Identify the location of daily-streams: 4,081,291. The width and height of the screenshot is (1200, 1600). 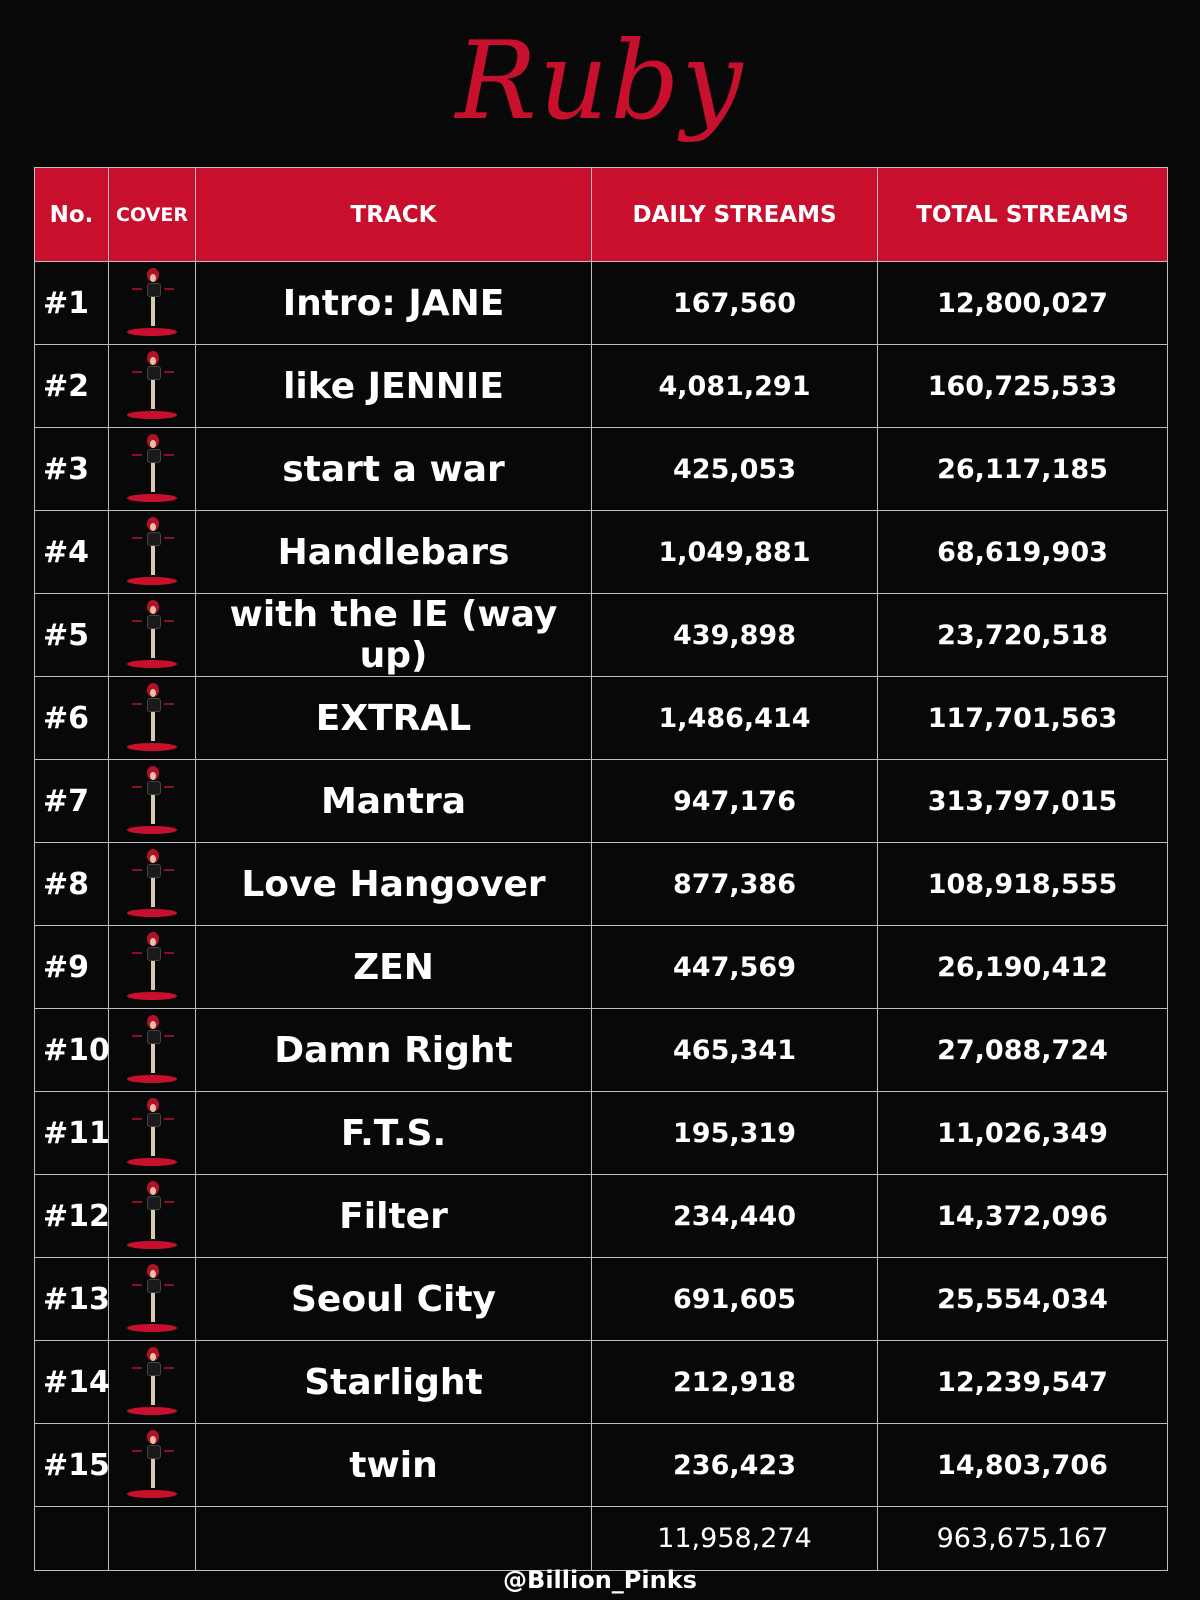
(734, 386).